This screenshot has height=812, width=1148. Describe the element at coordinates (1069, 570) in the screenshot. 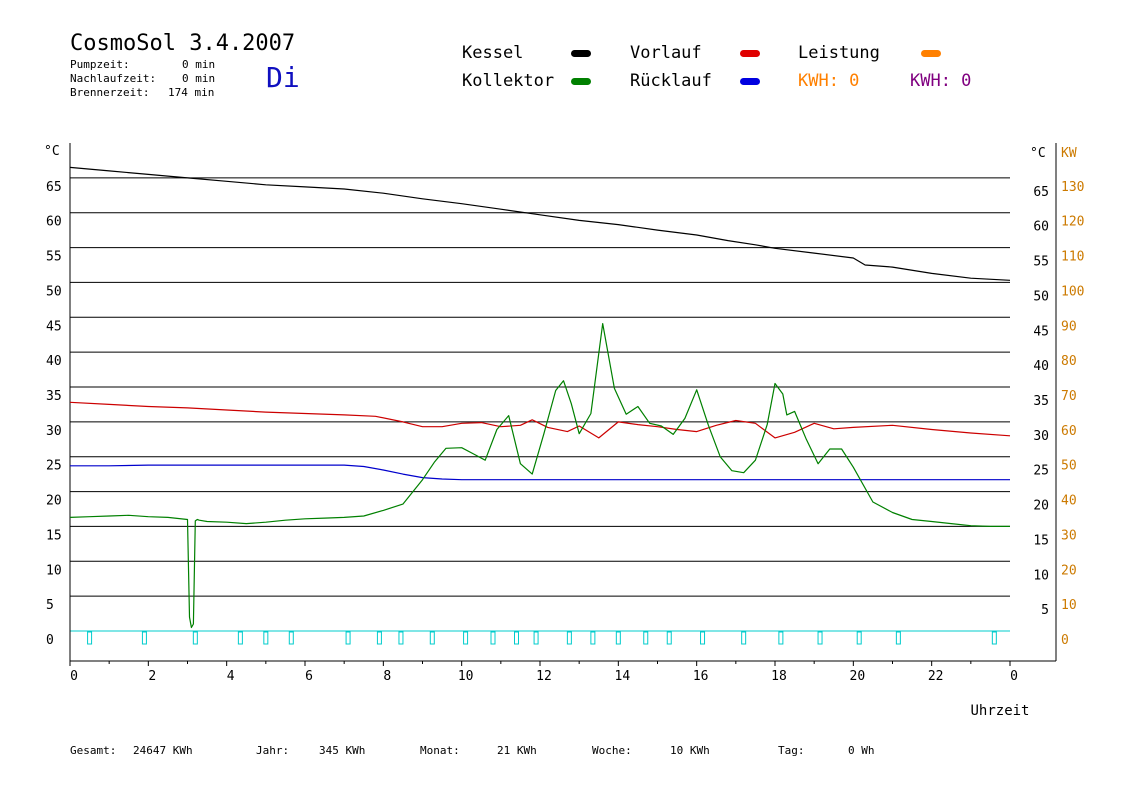

I see `y2-tick-label: 20` at that location.